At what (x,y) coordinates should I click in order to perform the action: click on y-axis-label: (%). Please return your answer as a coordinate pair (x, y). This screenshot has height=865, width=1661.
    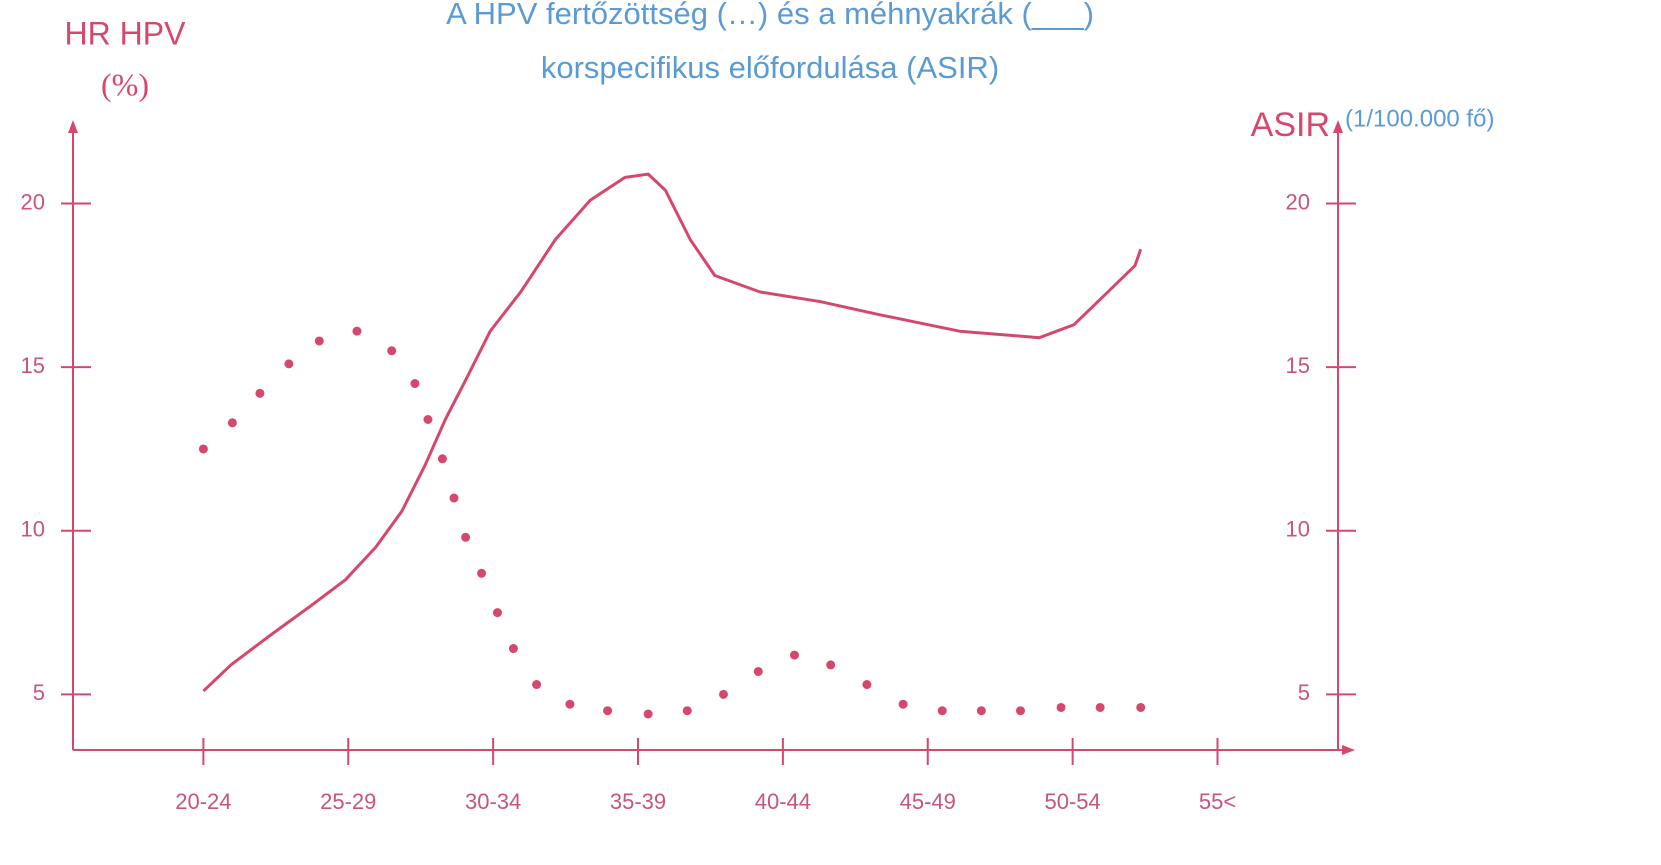
    Looking at the image, I should click on (125, 84).